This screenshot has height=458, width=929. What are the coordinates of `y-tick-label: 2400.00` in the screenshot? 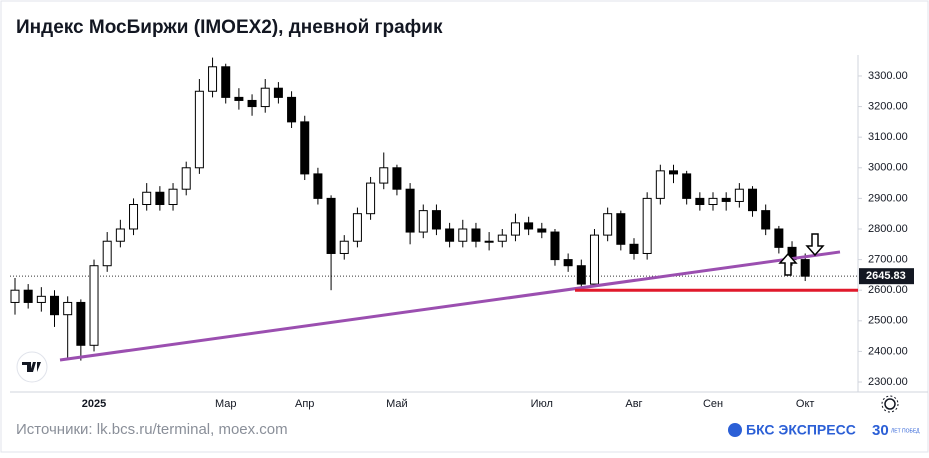 It's located at (888, 351).